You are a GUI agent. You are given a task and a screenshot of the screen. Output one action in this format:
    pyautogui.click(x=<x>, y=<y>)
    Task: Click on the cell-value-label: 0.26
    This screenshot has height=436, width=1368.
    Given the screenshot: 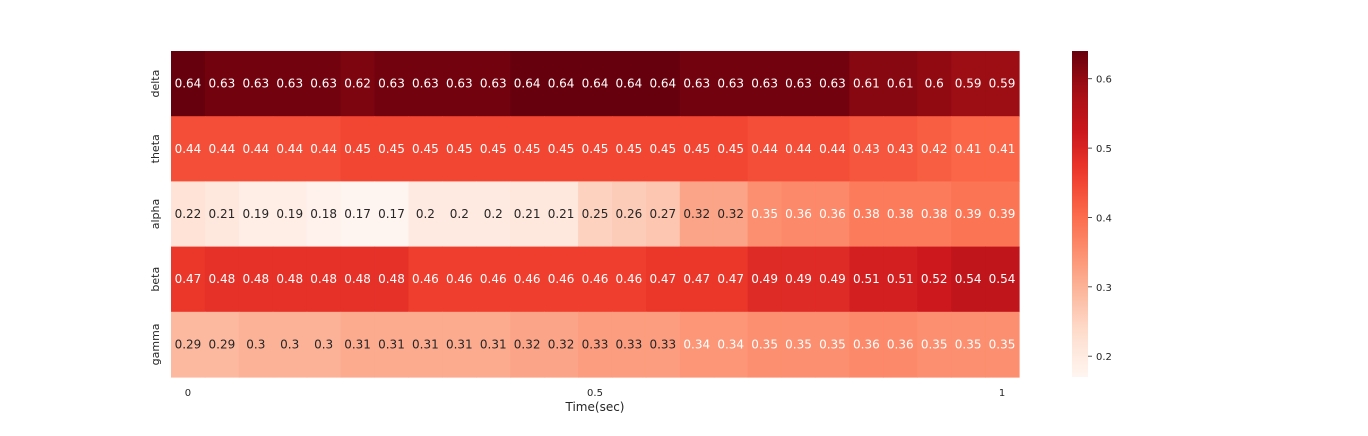 What is the action you would take?
    pyautogui.click(x=629, y=214)
    